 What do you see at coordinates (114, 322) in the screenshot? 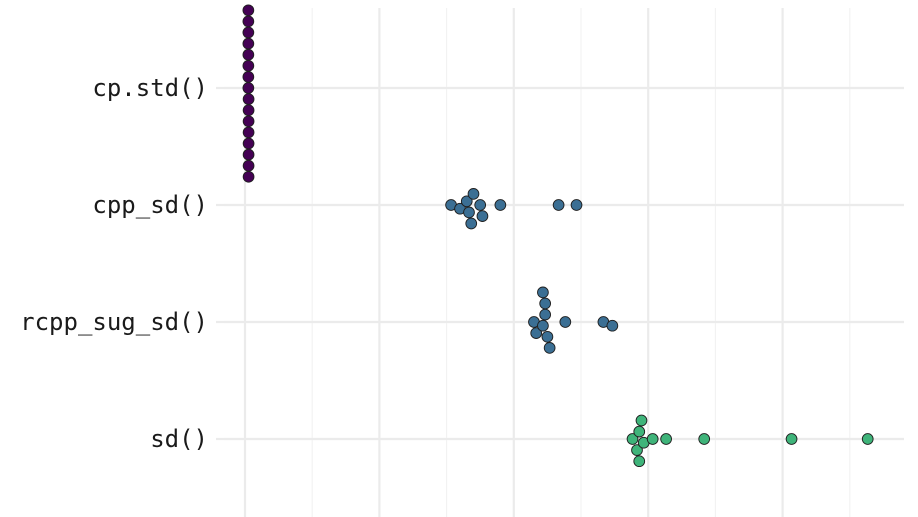
I see `category-label: rcpp_sug_sd()` at bounding box center [114, 322].